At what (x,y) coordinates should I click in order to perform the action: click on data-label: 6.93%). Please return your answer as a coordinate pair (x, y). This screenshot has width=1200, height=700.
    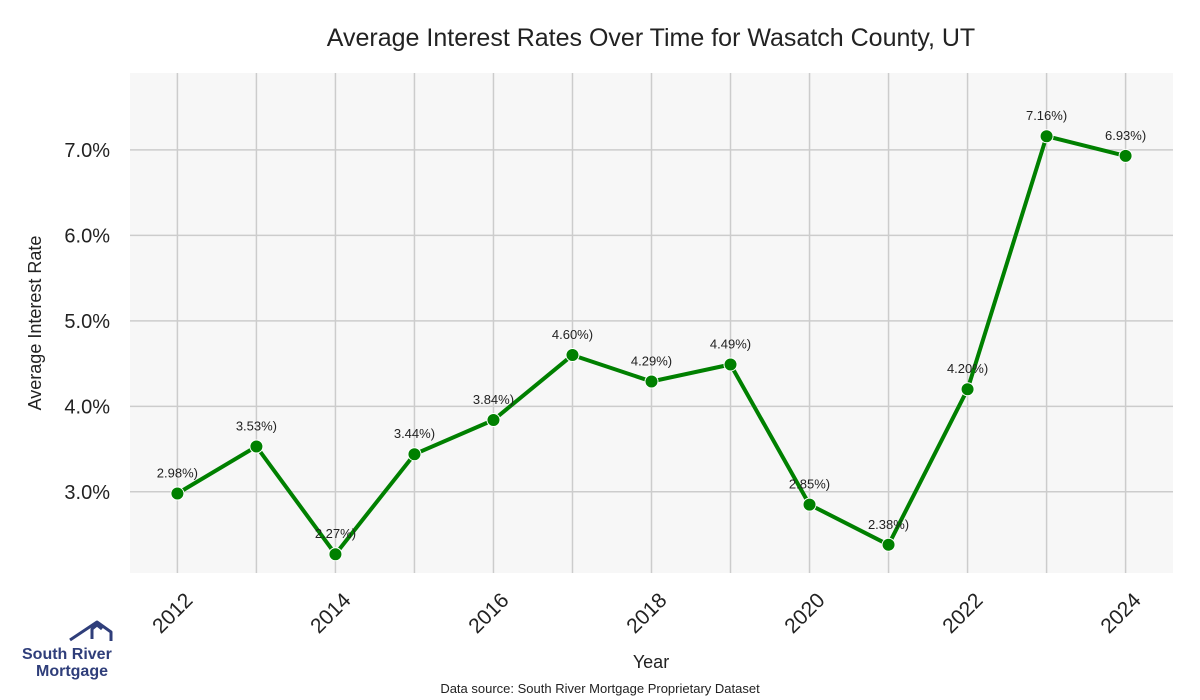
    Looking at the image, I should click on (1125, 135).